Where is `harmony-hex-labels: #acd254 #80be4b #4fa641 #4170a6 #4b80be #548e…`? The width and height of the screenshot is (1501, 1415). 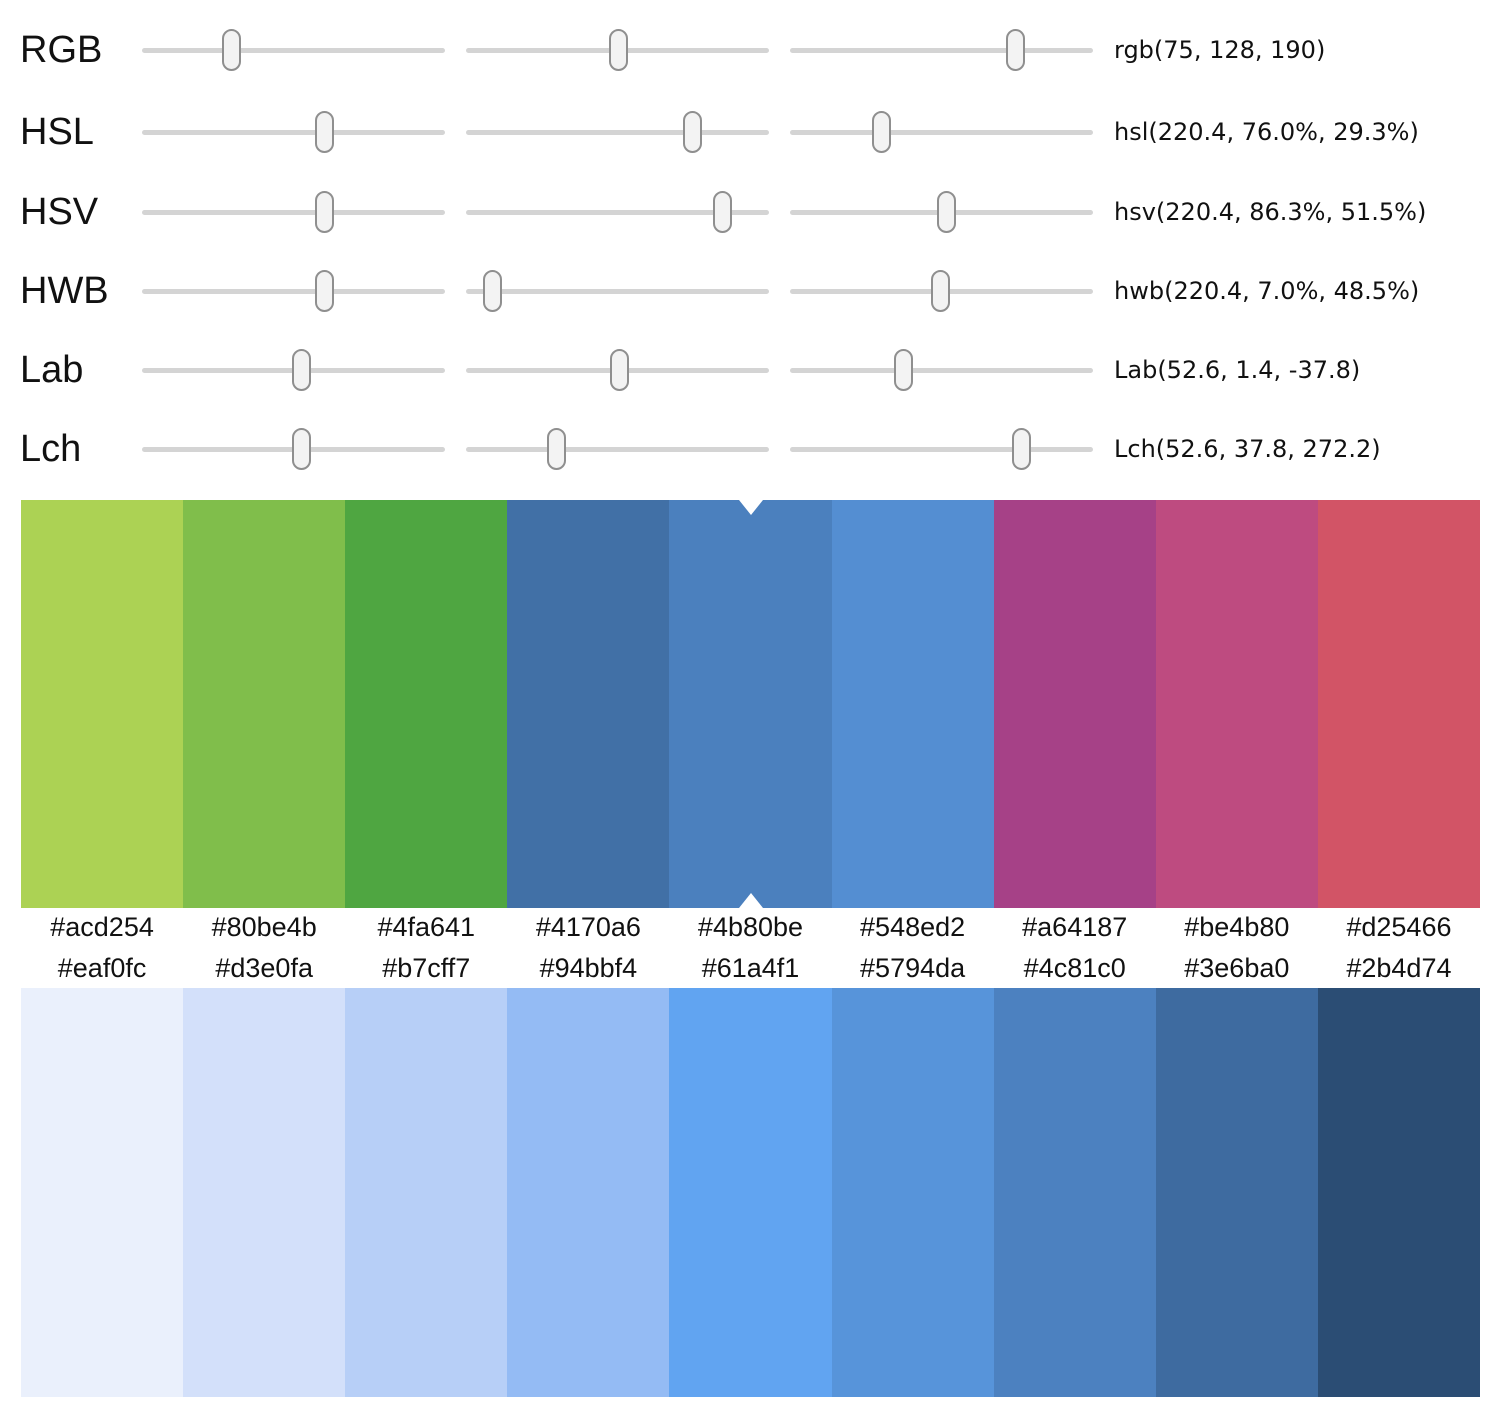
harmony-hex-labels: #acd254 #80be4b #4fa641 #4170a6 #4b80be #548e… is located at coordinates (750, 927).